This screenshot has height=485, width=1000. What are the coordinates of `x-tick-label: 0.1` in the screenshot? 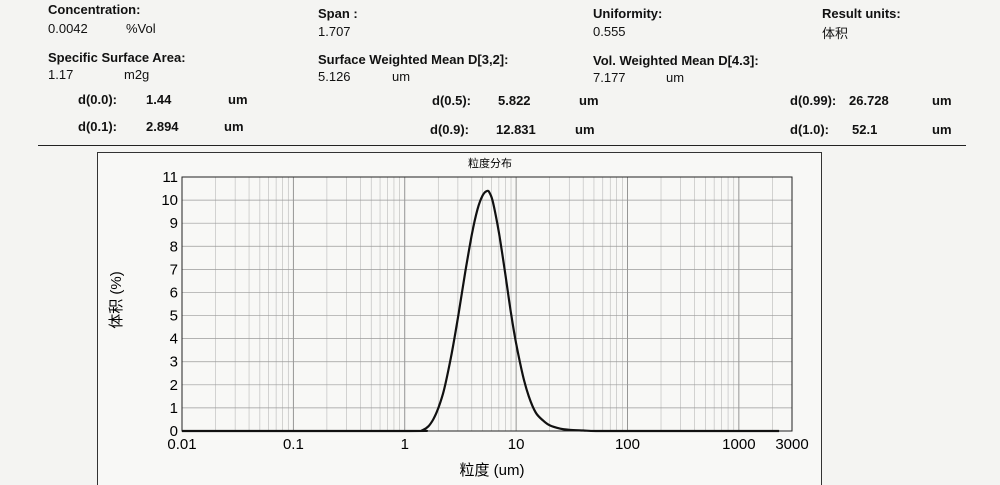 It's located at (293, 444).